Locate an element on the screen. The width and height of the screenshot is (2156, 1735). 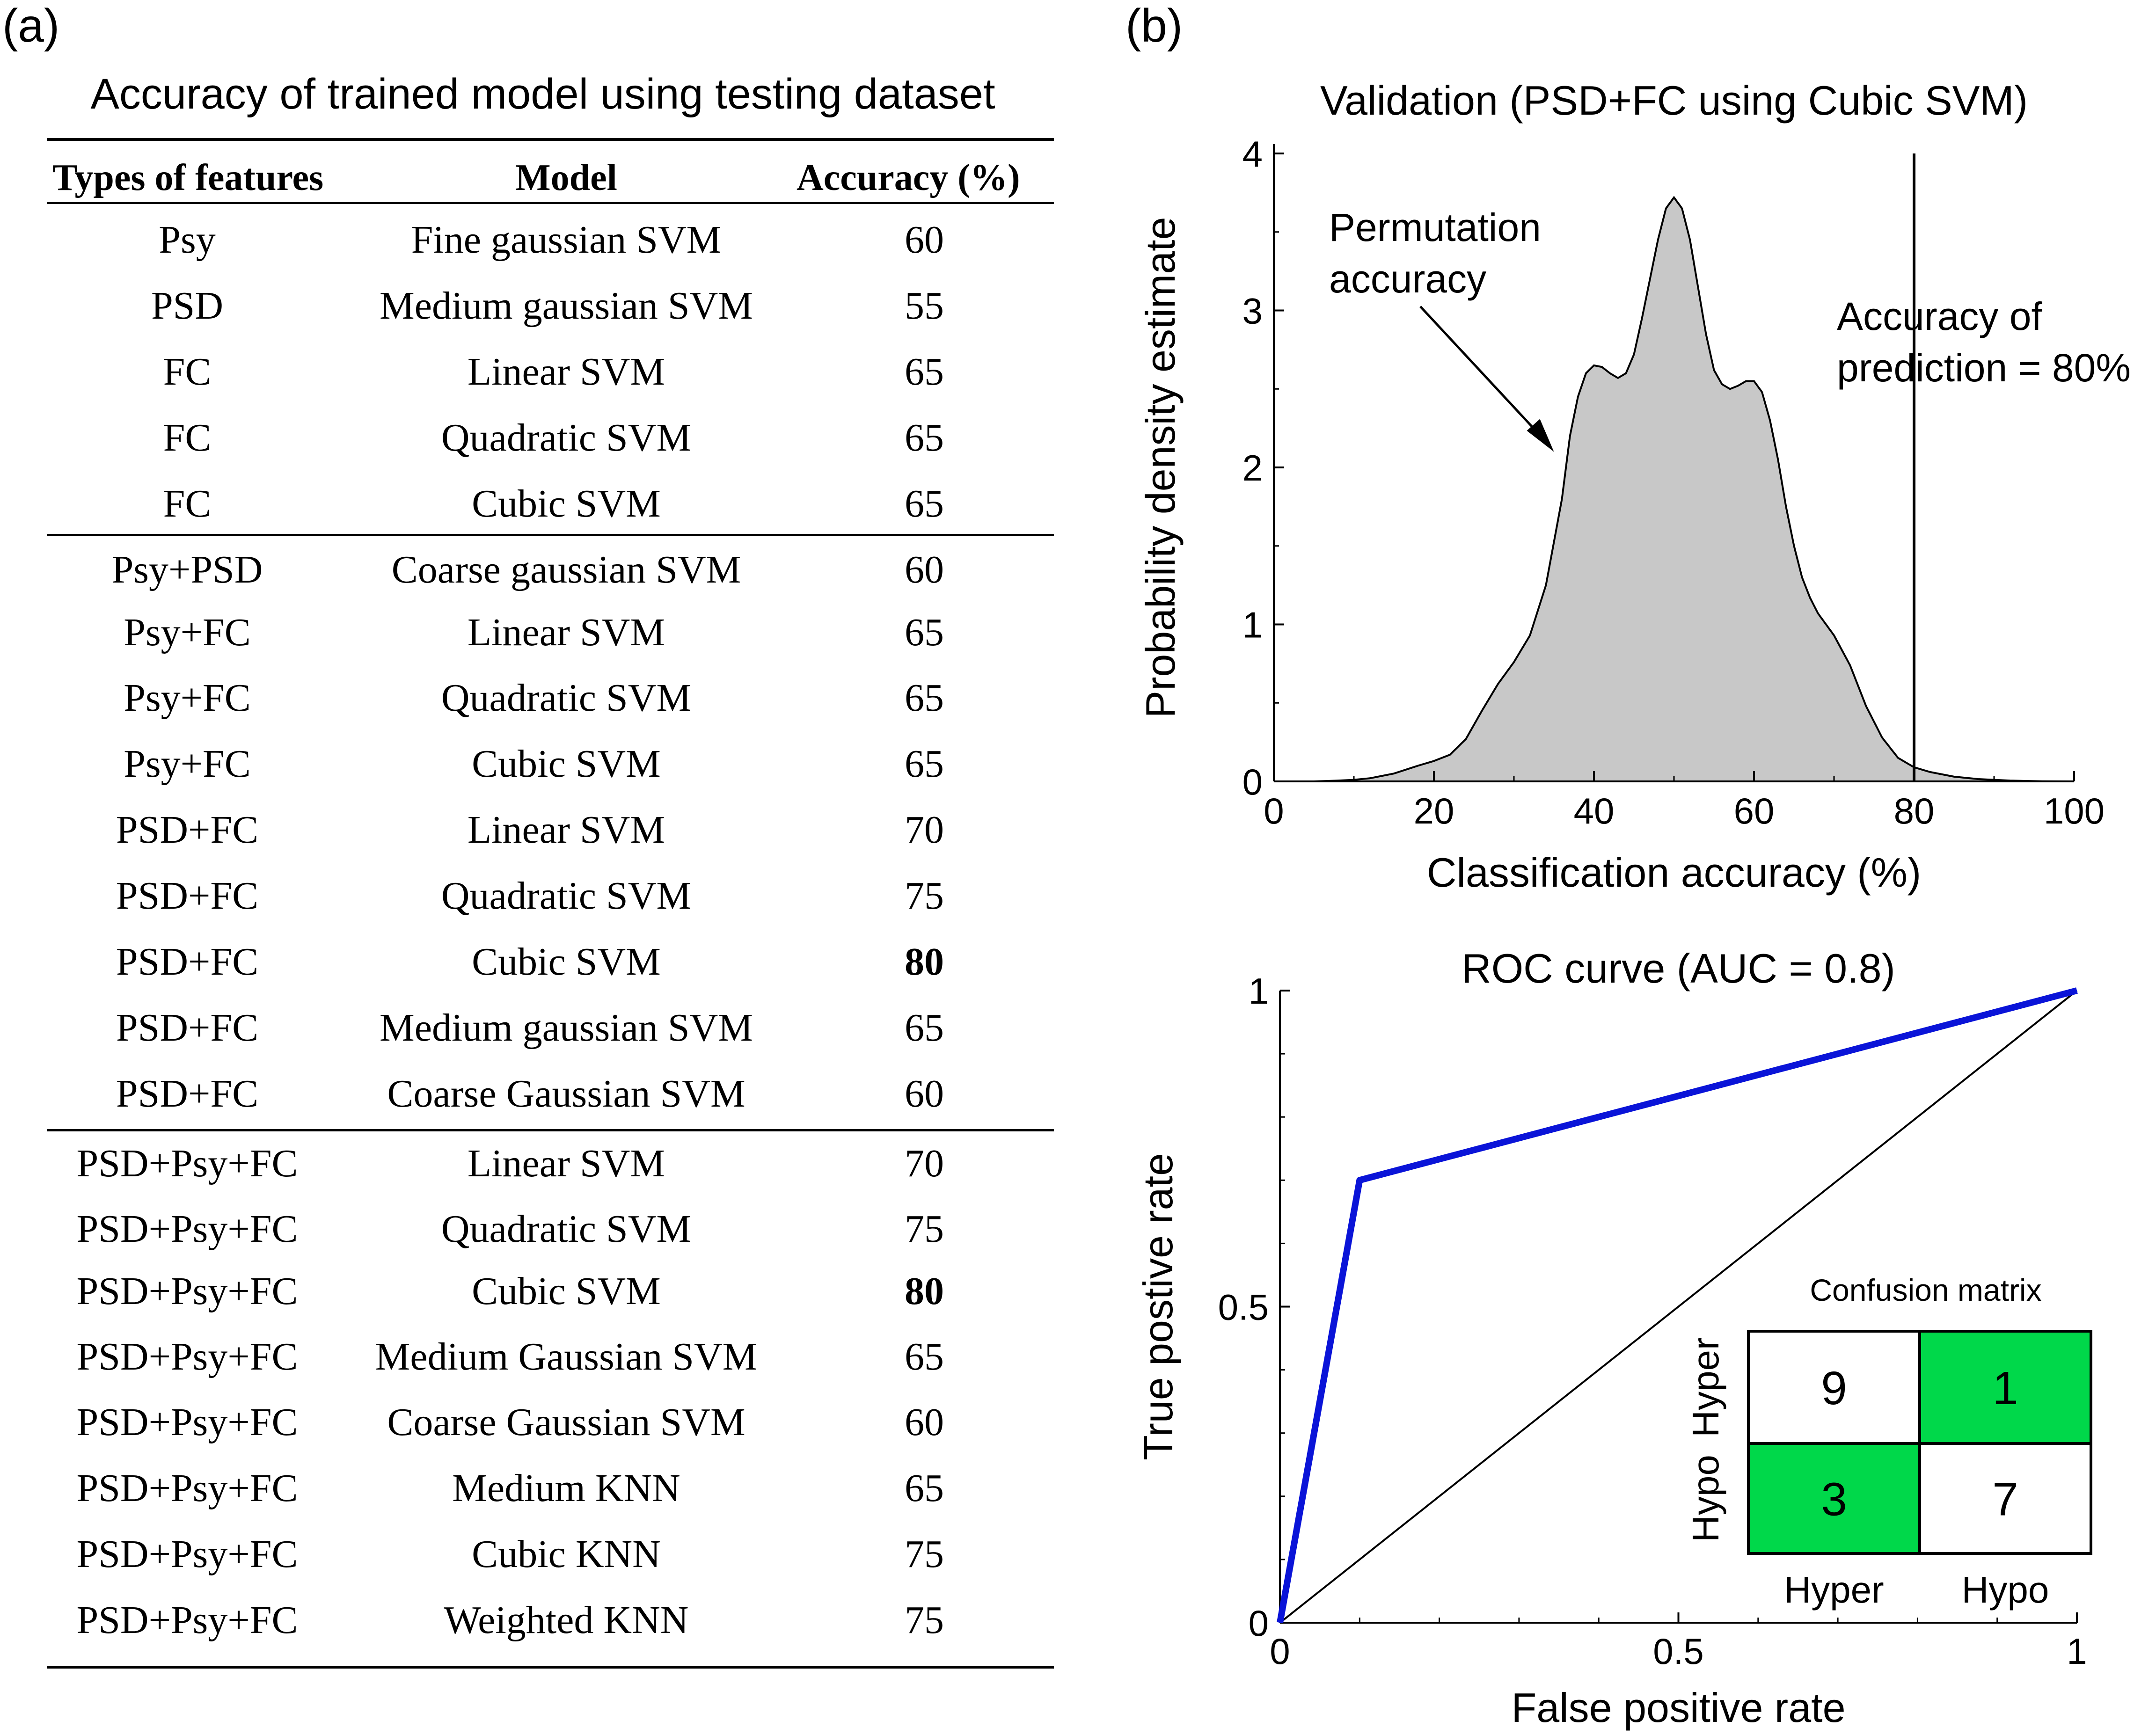
panel-a-label: (a) is located at coordinates (31, 26).